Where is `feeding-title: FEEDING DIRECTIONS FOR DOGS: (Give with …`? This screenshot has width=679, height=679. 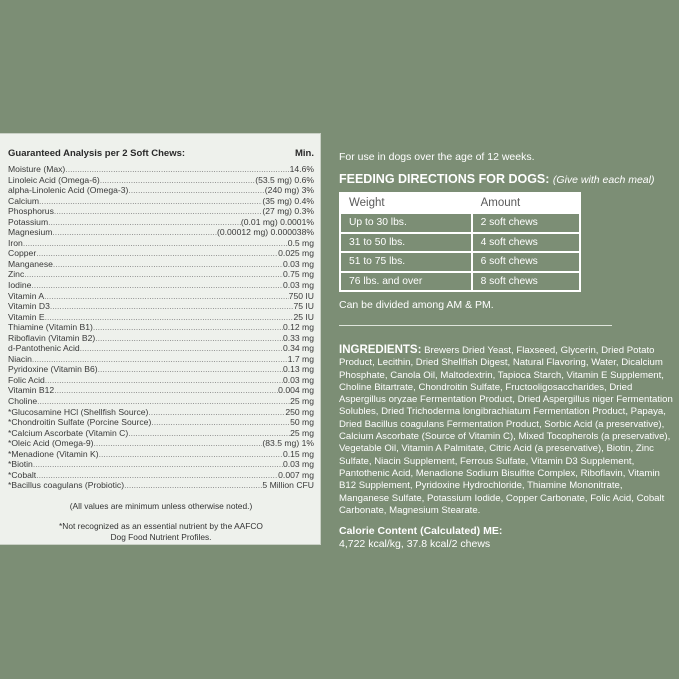 feeding-title: FEEDING DIRECTIONS FOR DOGS: (Give with … is located at coordinates (506, 179).